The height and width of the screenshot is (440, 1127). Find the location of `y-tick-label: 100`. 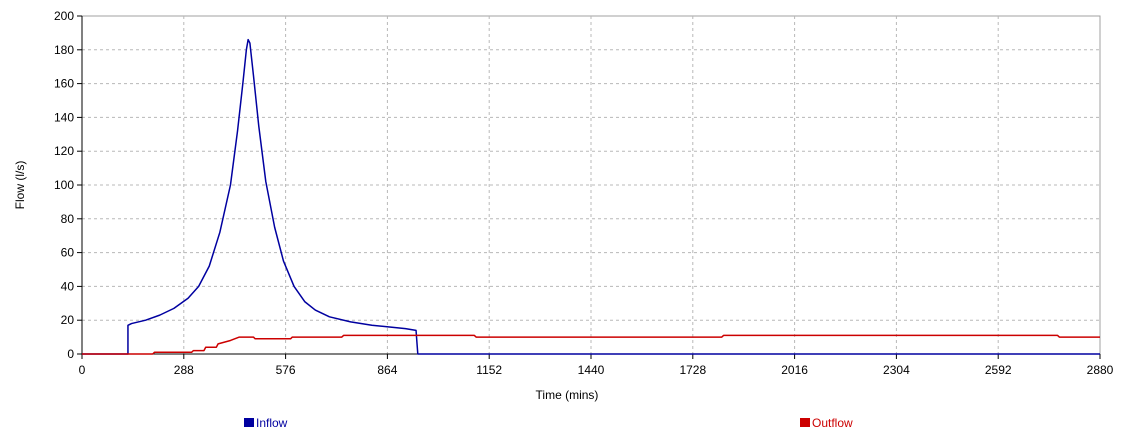

y-tick-label: 100 is located at coordinates (64, 185).